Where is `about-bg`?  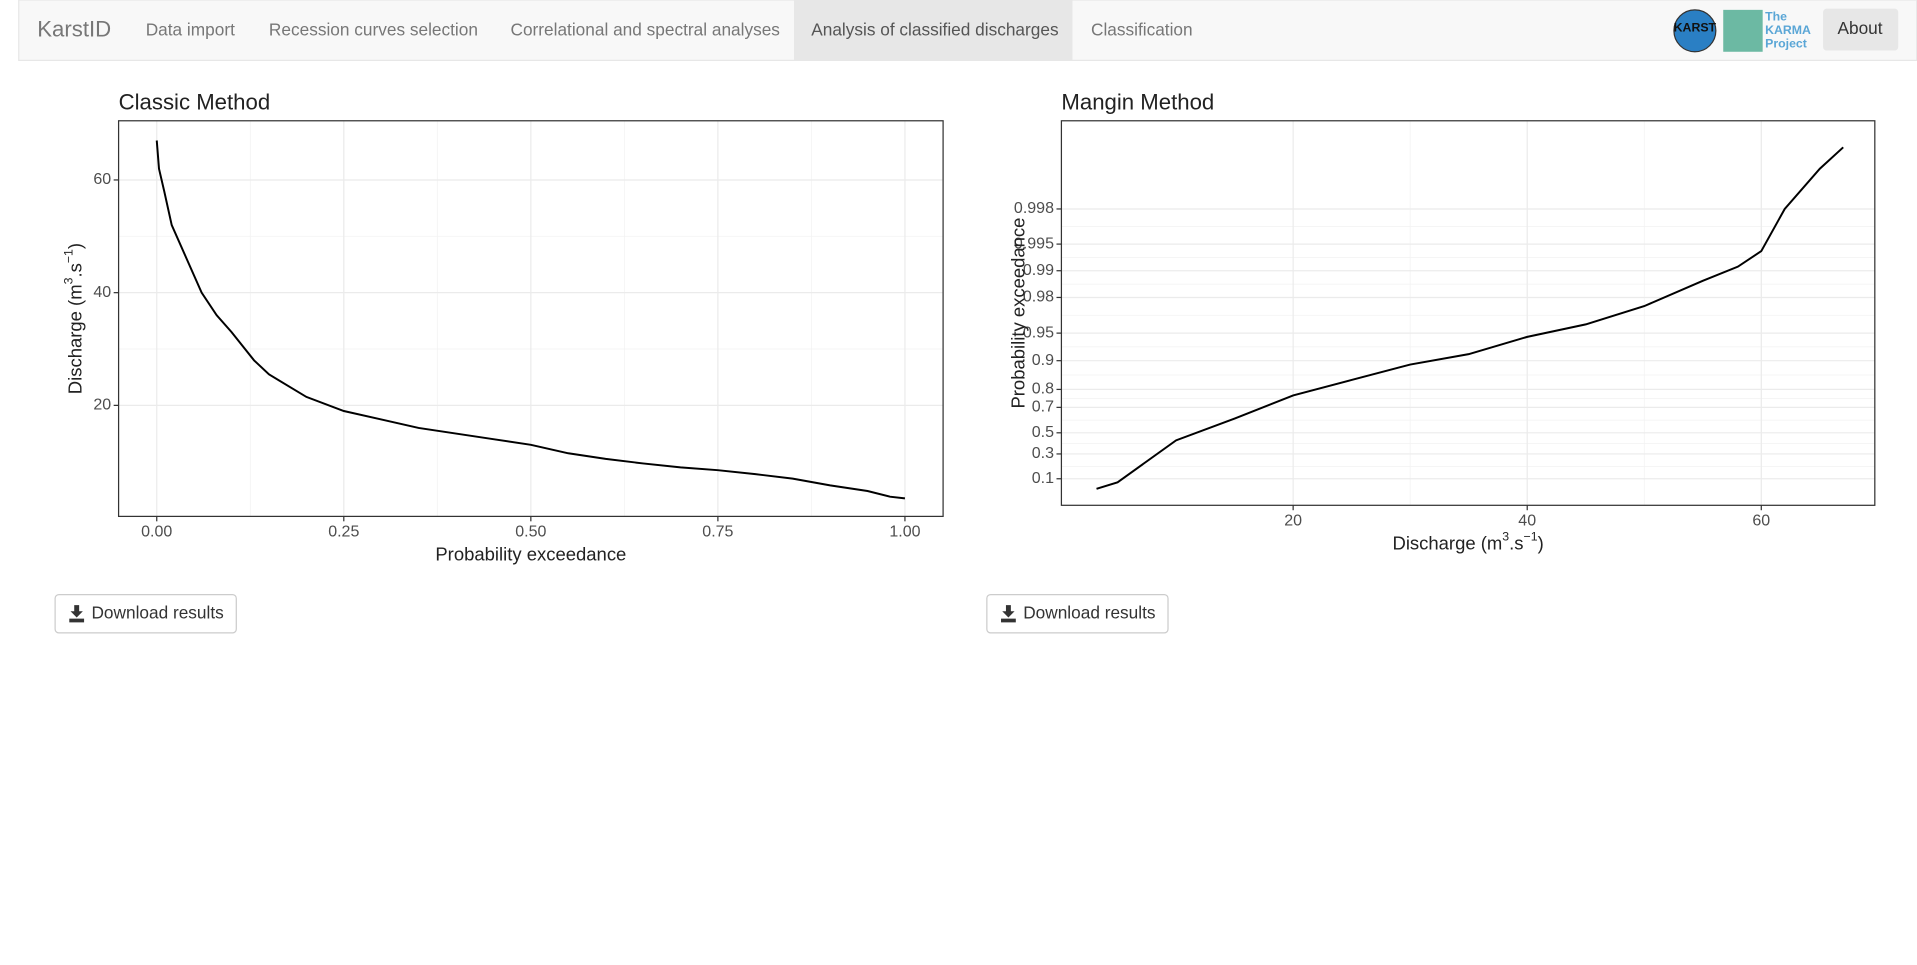 about-bg is located at coordinates (1861, 29).